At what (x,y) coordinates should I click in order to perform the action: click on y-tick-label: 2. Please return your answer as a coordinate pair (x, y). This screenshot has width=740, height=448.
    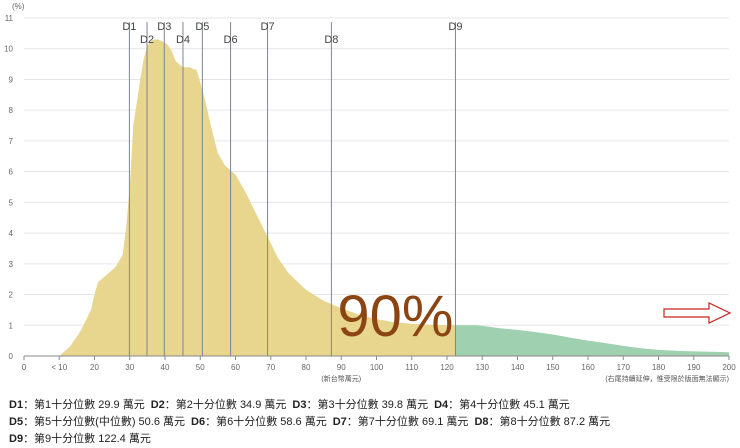
    Looking at the image, I should click on (11, 295).